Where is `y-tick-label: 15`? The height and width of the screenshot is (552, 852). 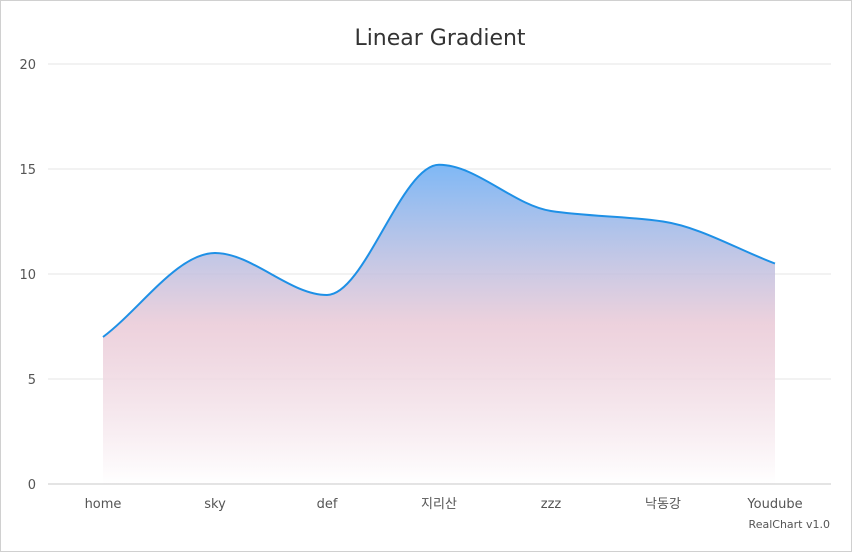
y-tick-label: 15 is located at coordinates (27, 170).